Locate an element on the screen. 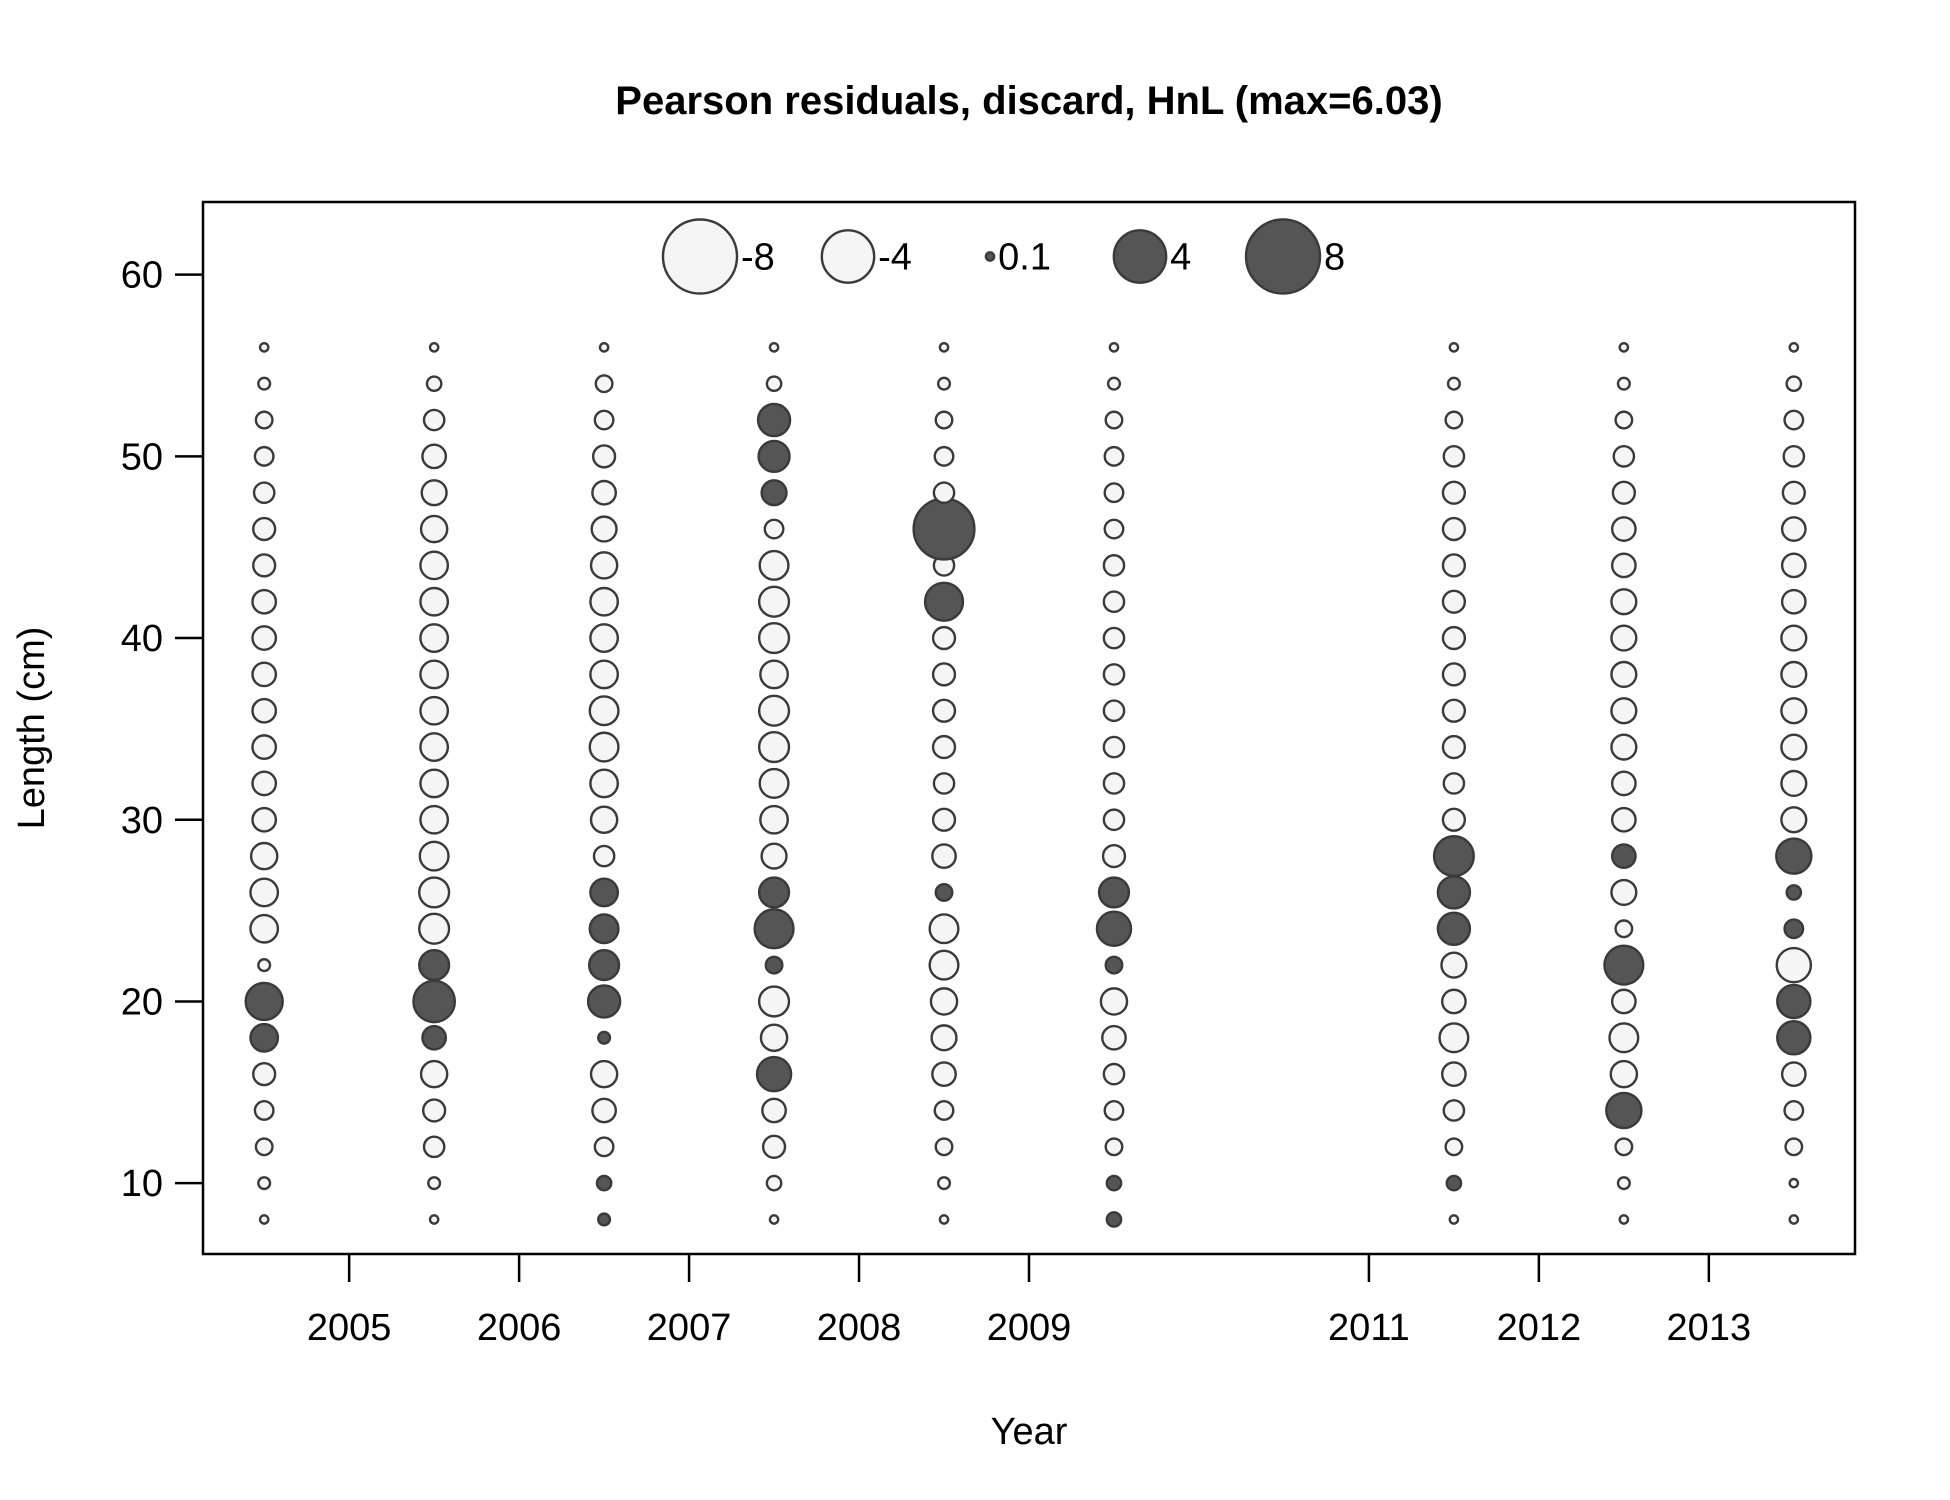  y-tick-label: 30 is located at coordinates (142, 821).